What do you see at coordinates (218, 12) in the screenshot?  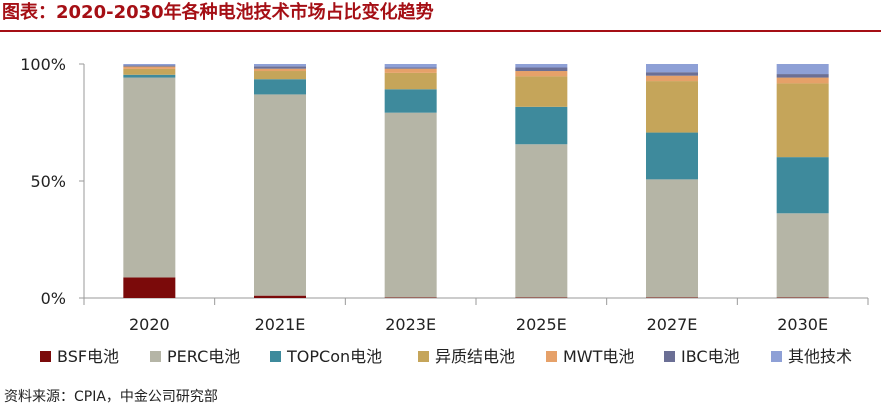 I see `chart-title: 图表：2020-2030年各种电池技术市场占比变化趋势` at bounding box center [218, 12].